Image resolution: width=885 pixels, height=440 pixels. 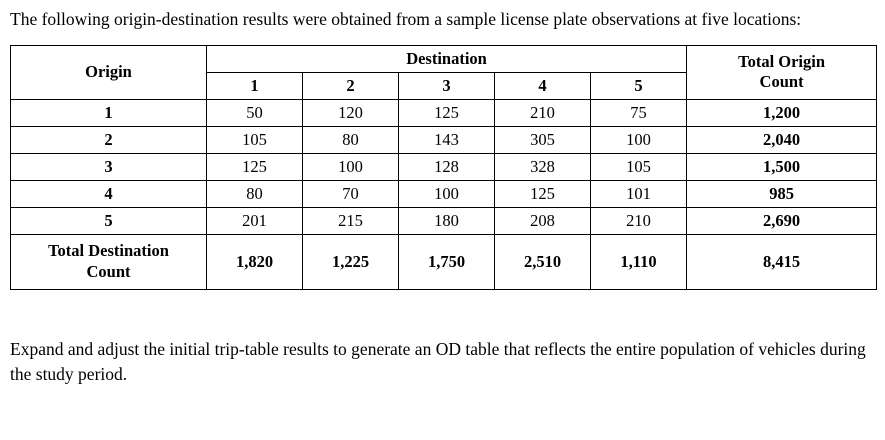 I want to click on dest-col-header-1: 1, so click(x=254, y=85).